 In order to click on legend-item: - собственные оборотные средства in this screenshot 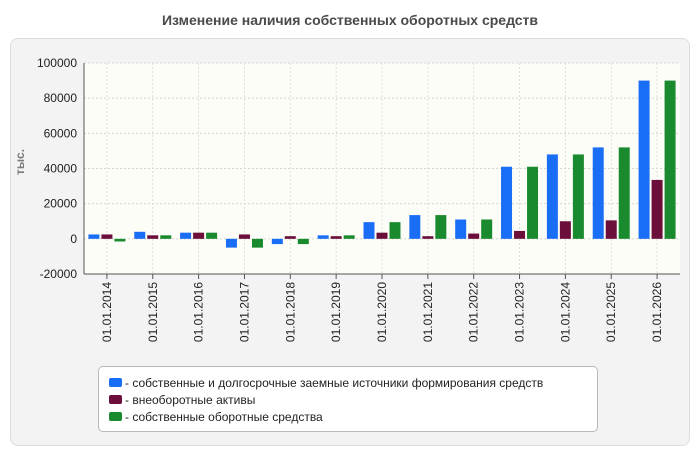, I will do `click(353, 416)`.